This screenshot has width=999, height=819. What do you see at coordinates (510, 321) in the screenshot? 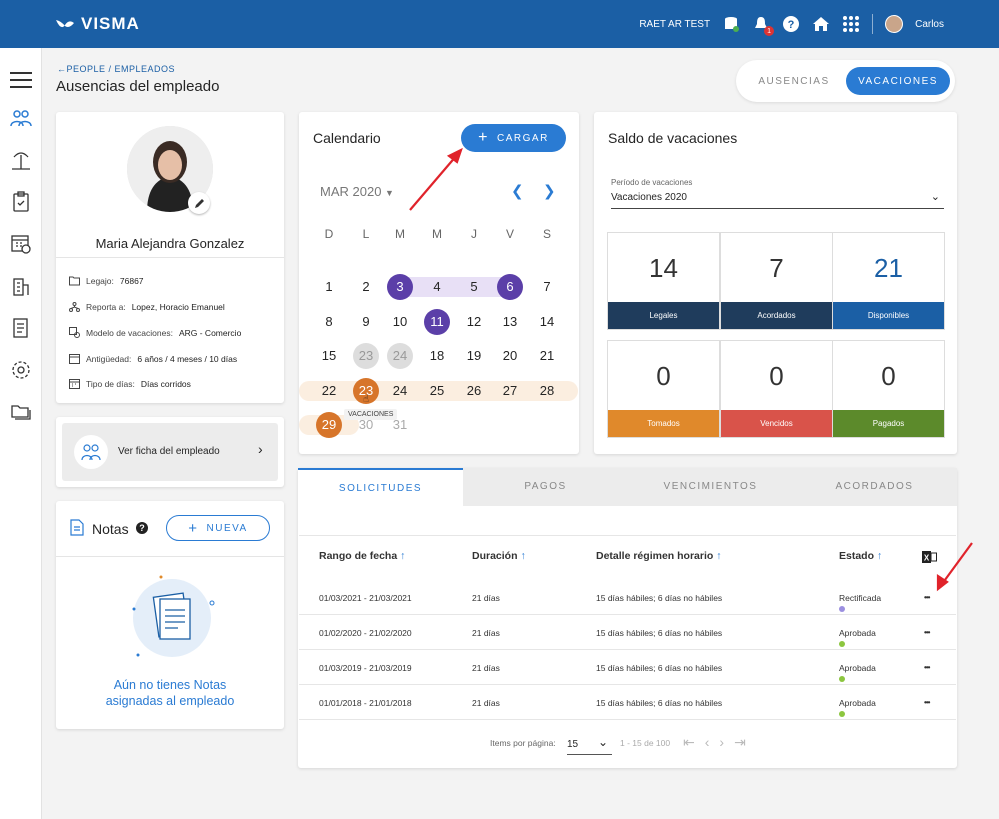
I see `calendar-day: 13` at bounding box center [510, 321].